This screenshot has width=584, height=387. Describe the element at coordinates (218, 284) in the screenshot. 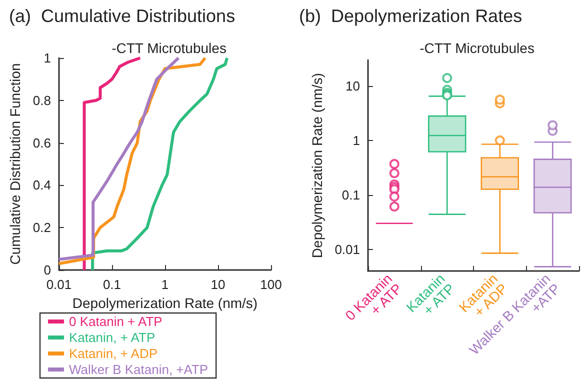

I see `x-tick-label: 10` at that location.